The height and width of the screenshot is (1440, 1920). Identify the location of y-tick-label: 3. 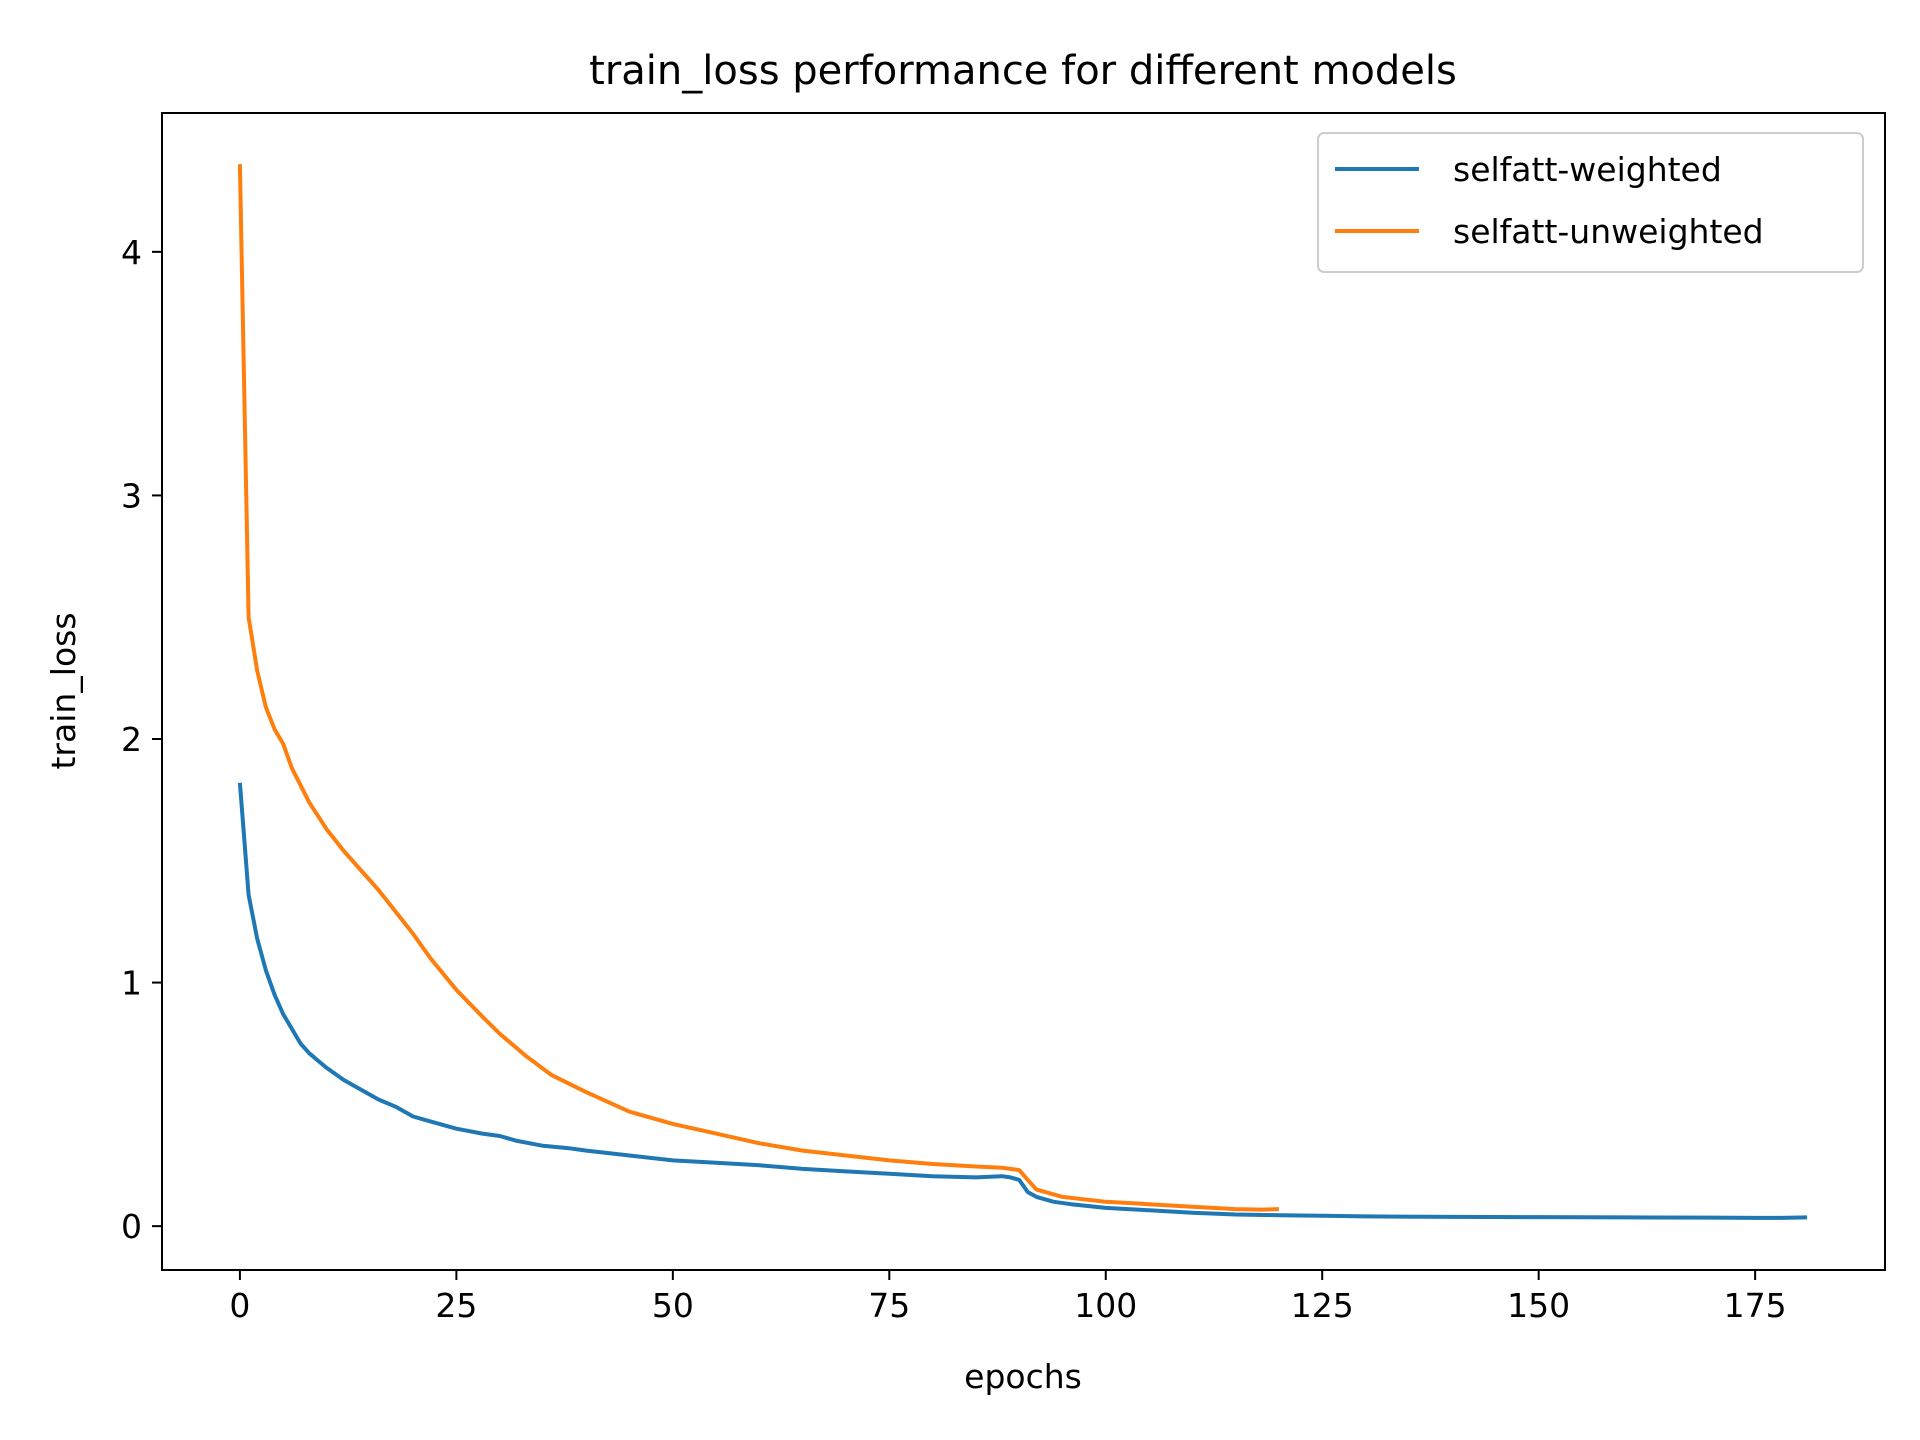
(131, 495).